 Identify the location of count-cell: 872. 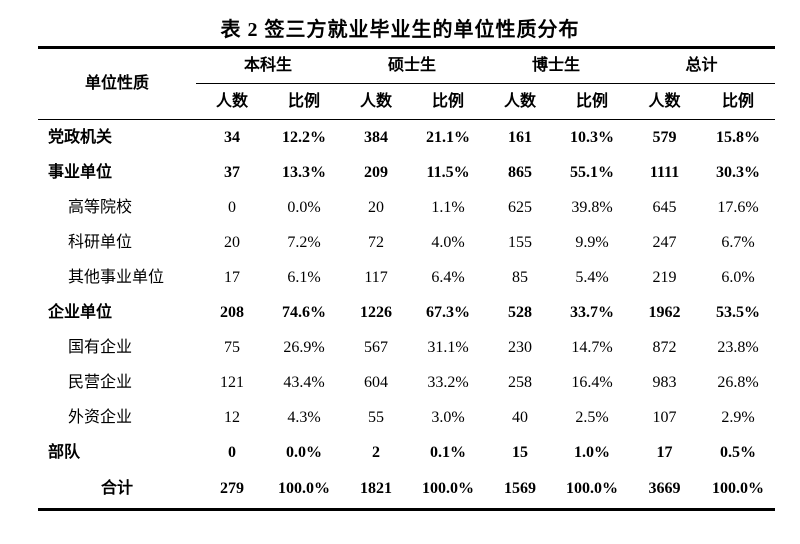
(664, 347).